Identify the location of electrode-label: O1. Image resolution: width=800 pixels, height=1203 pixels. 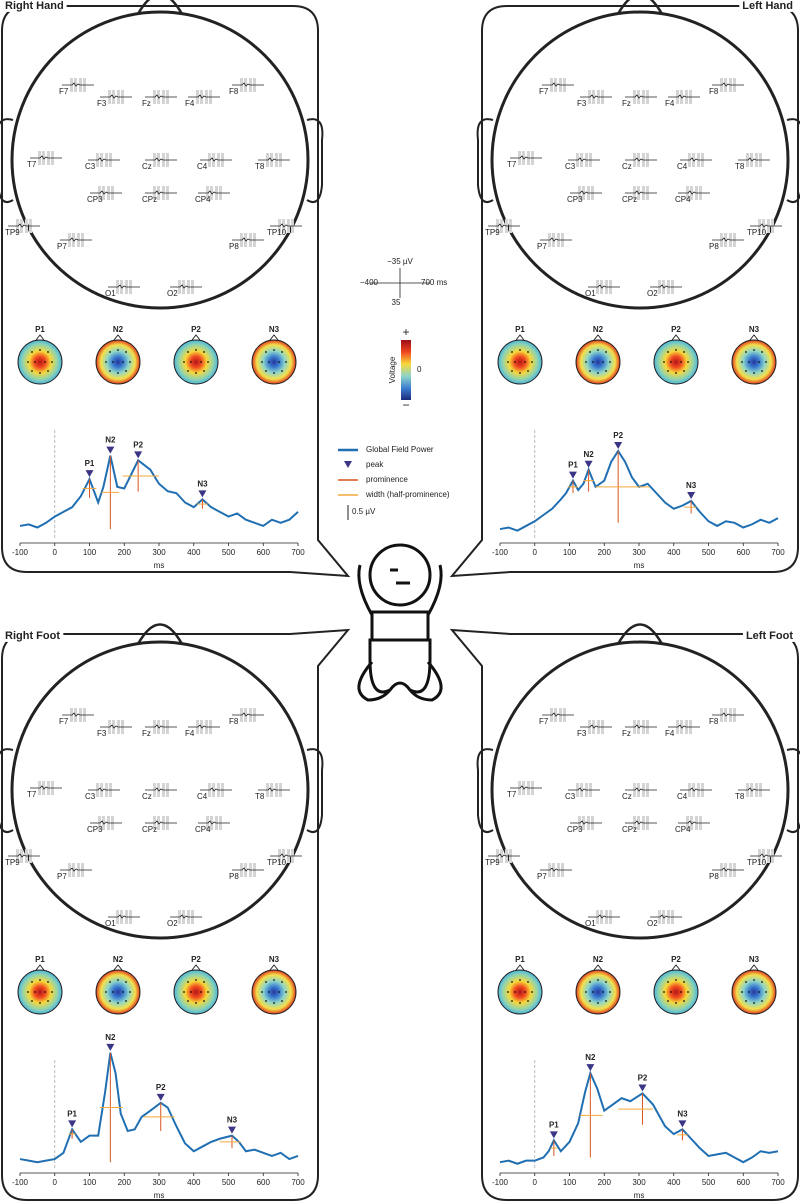
(110, 293).